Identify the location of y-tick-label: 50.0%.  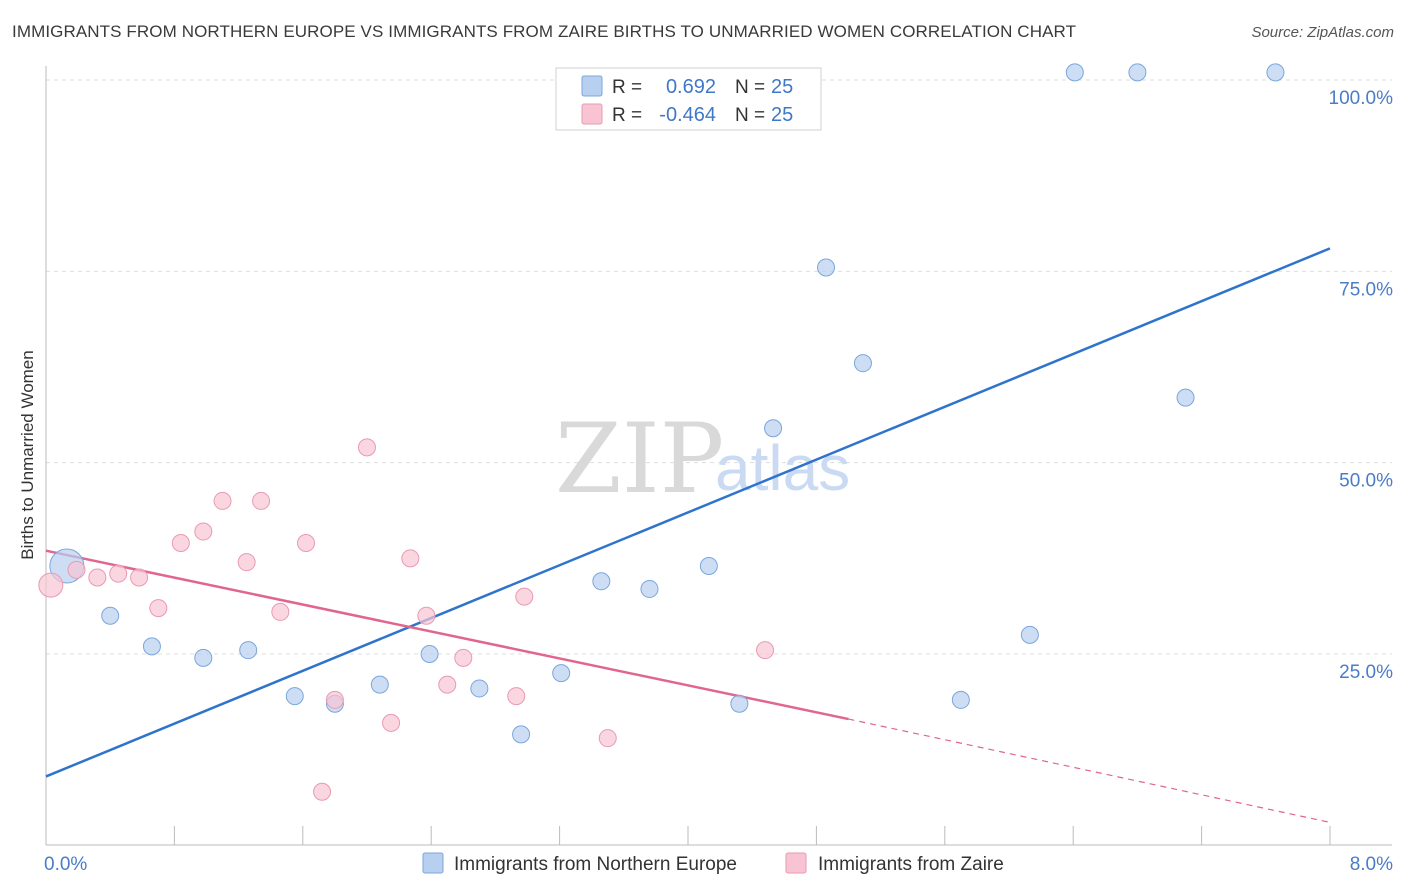
(1366, 481).